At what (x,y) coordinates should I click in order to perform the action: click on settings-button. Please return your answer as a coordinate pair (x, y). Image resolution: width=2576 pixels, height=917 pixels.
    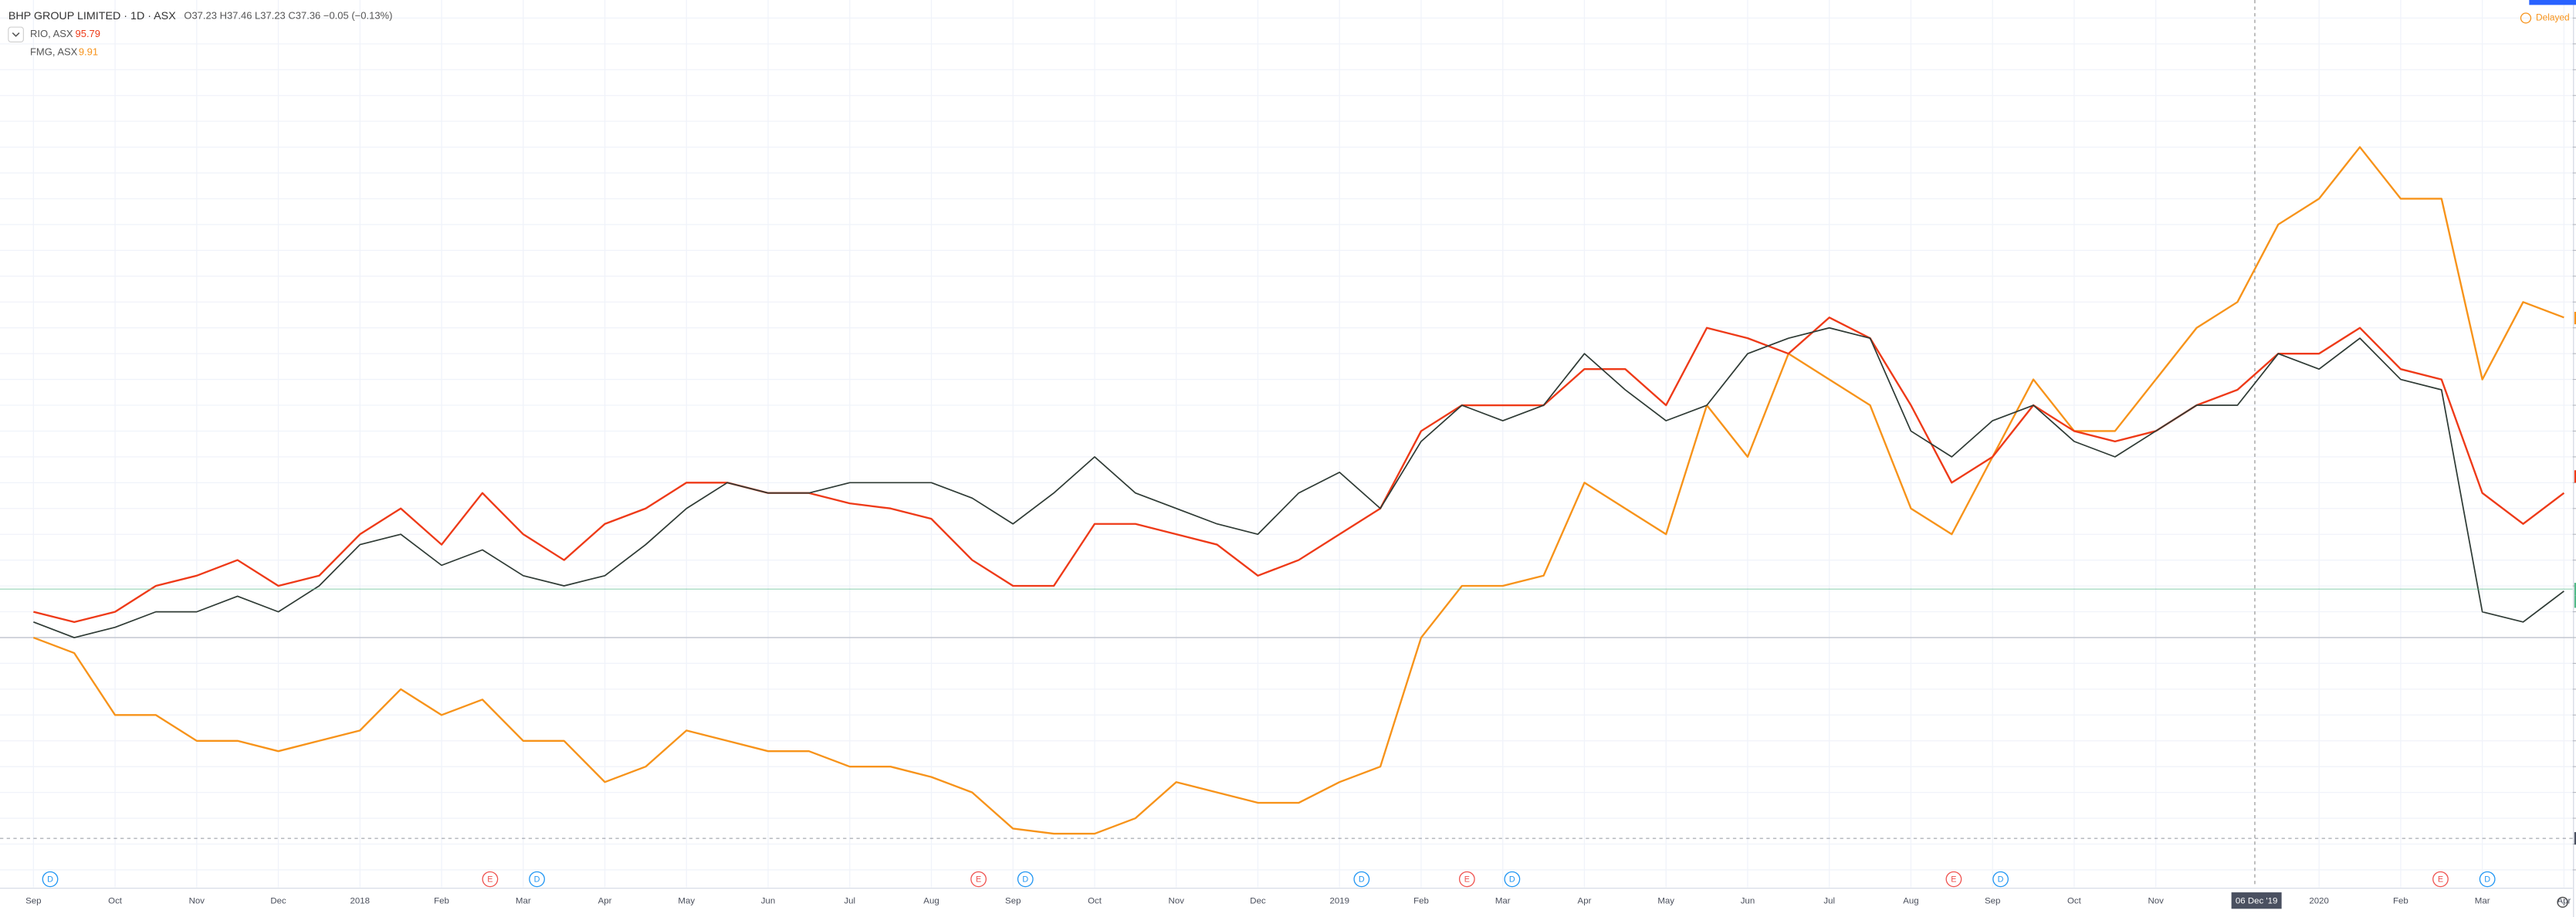
    Looking at the image, I should click on (2562, 902).